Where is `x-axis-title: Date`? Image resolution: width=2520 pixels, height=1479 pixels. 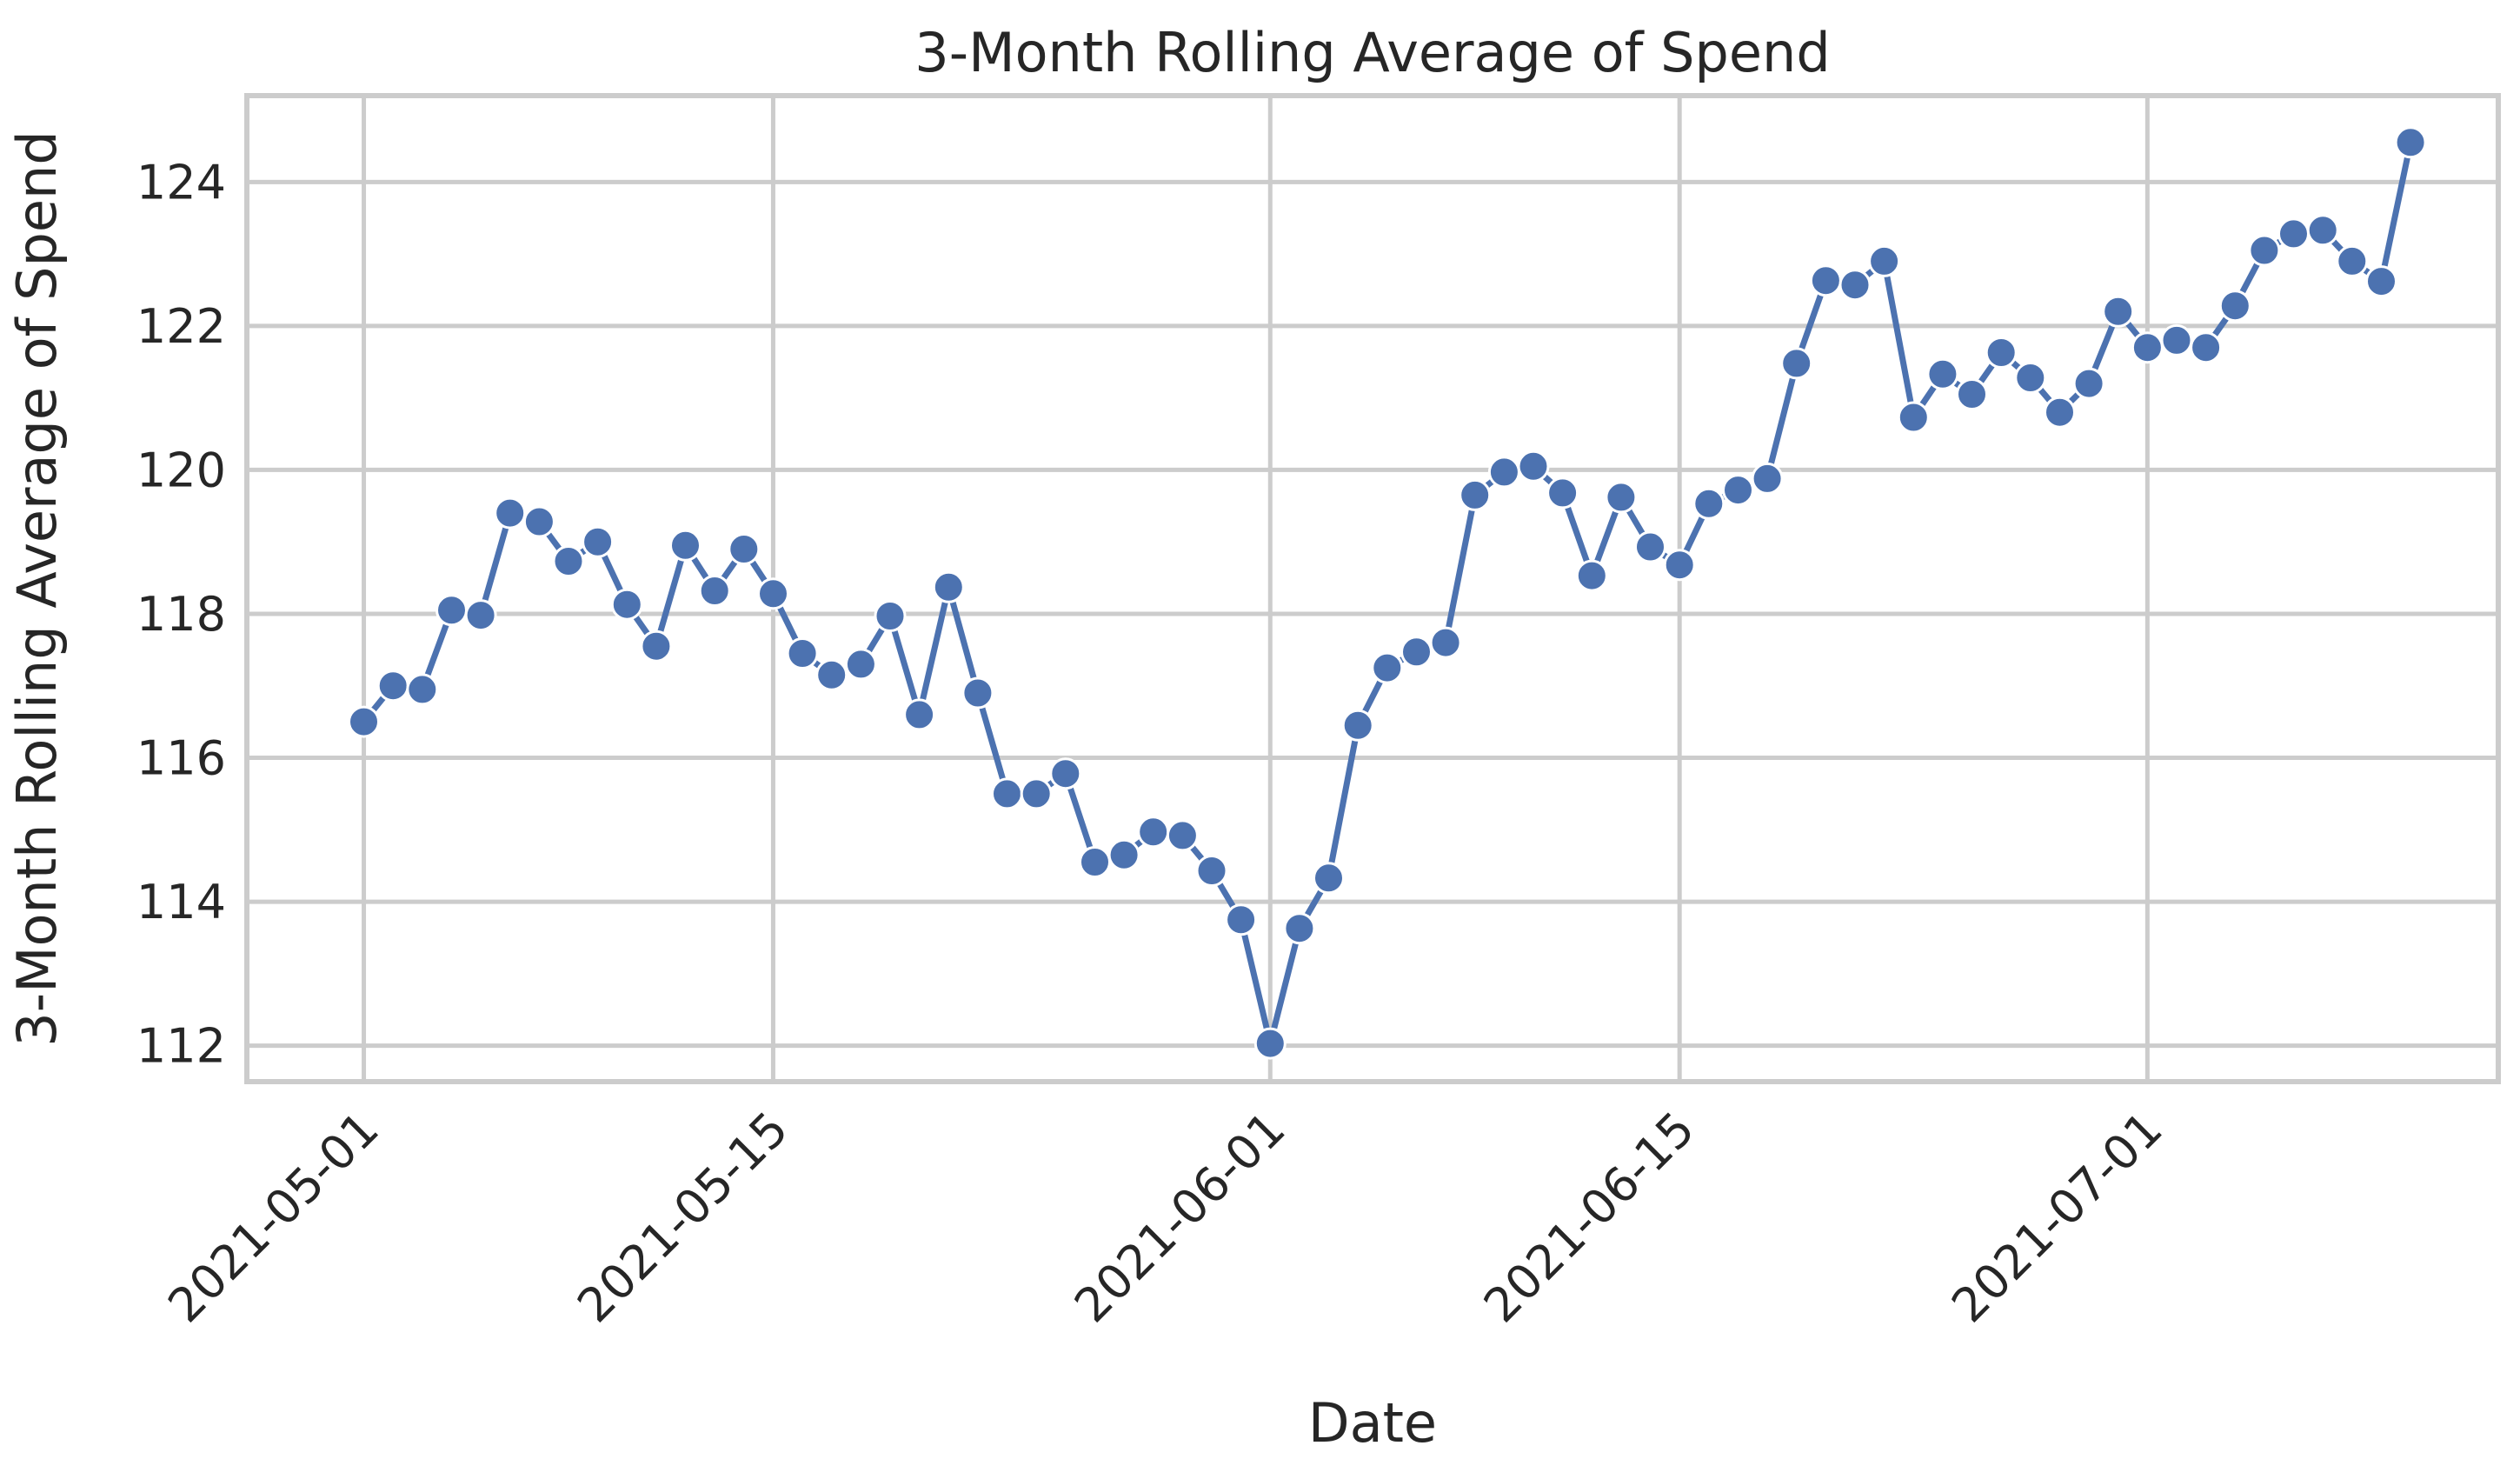
x-axis-title: Date is located at coordinates (1372, 1423).